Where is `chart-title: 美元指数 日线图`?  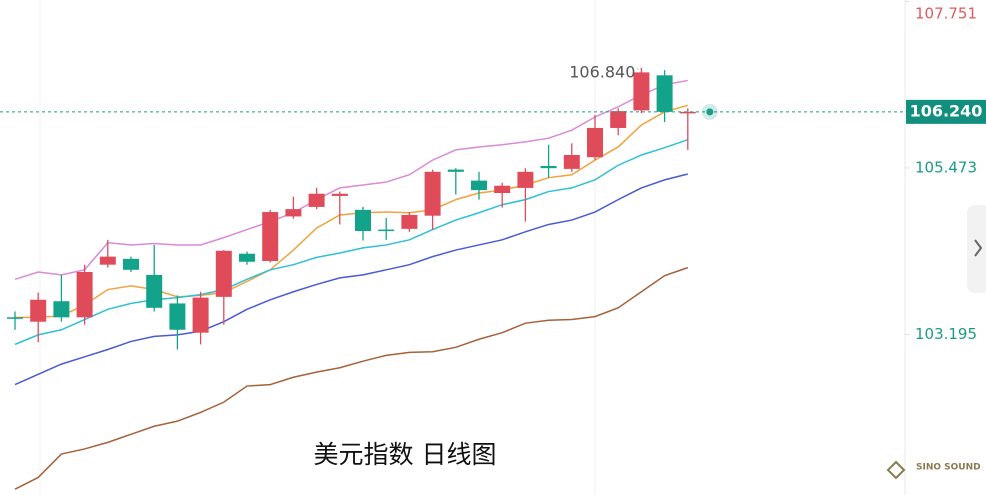
chart-title: 美元指数 日线图 is located at coordinates (405, 454).